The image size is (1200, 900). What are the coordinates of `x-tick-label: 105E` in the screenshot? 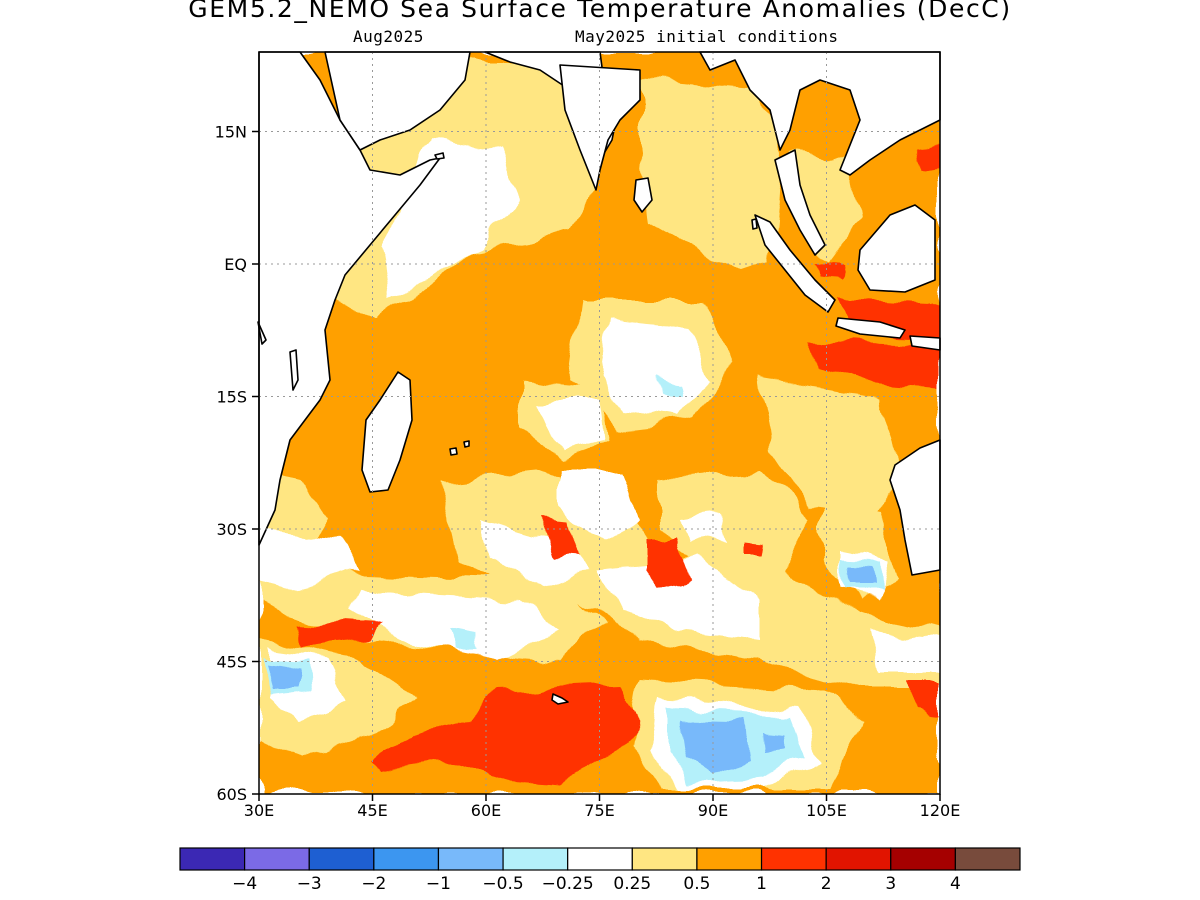 It's located at (826, 810).